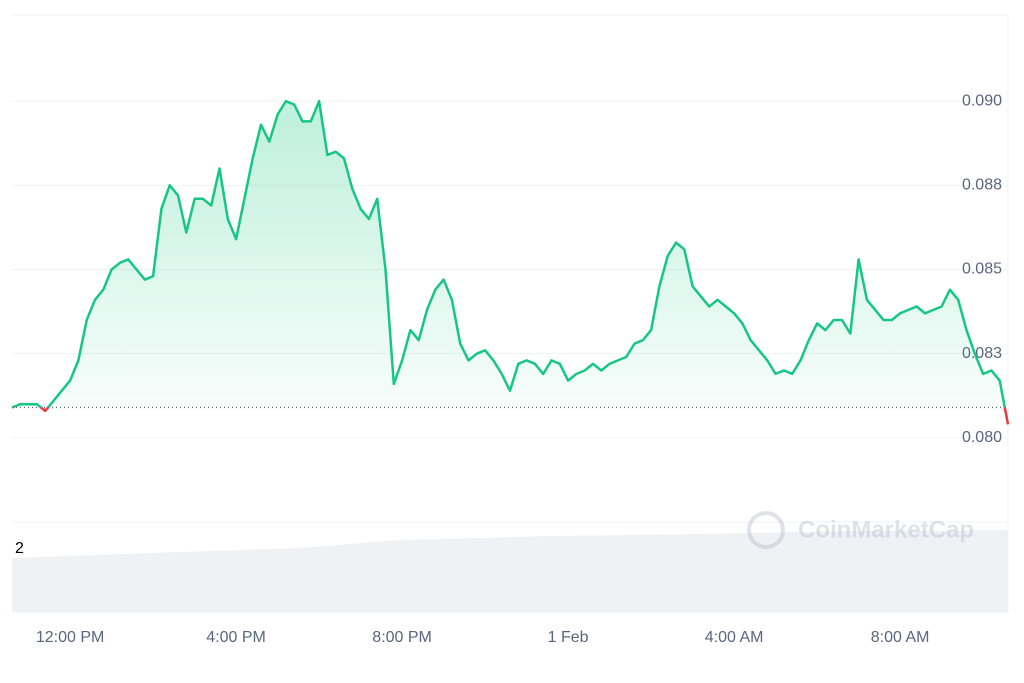 Image resolution: width=1024 pixels, height=683 pixels. What do you see at coordinates (982, 185) in the screenshot?
I see `y-tick-label: 0.088` at bounding box center [982, 185].